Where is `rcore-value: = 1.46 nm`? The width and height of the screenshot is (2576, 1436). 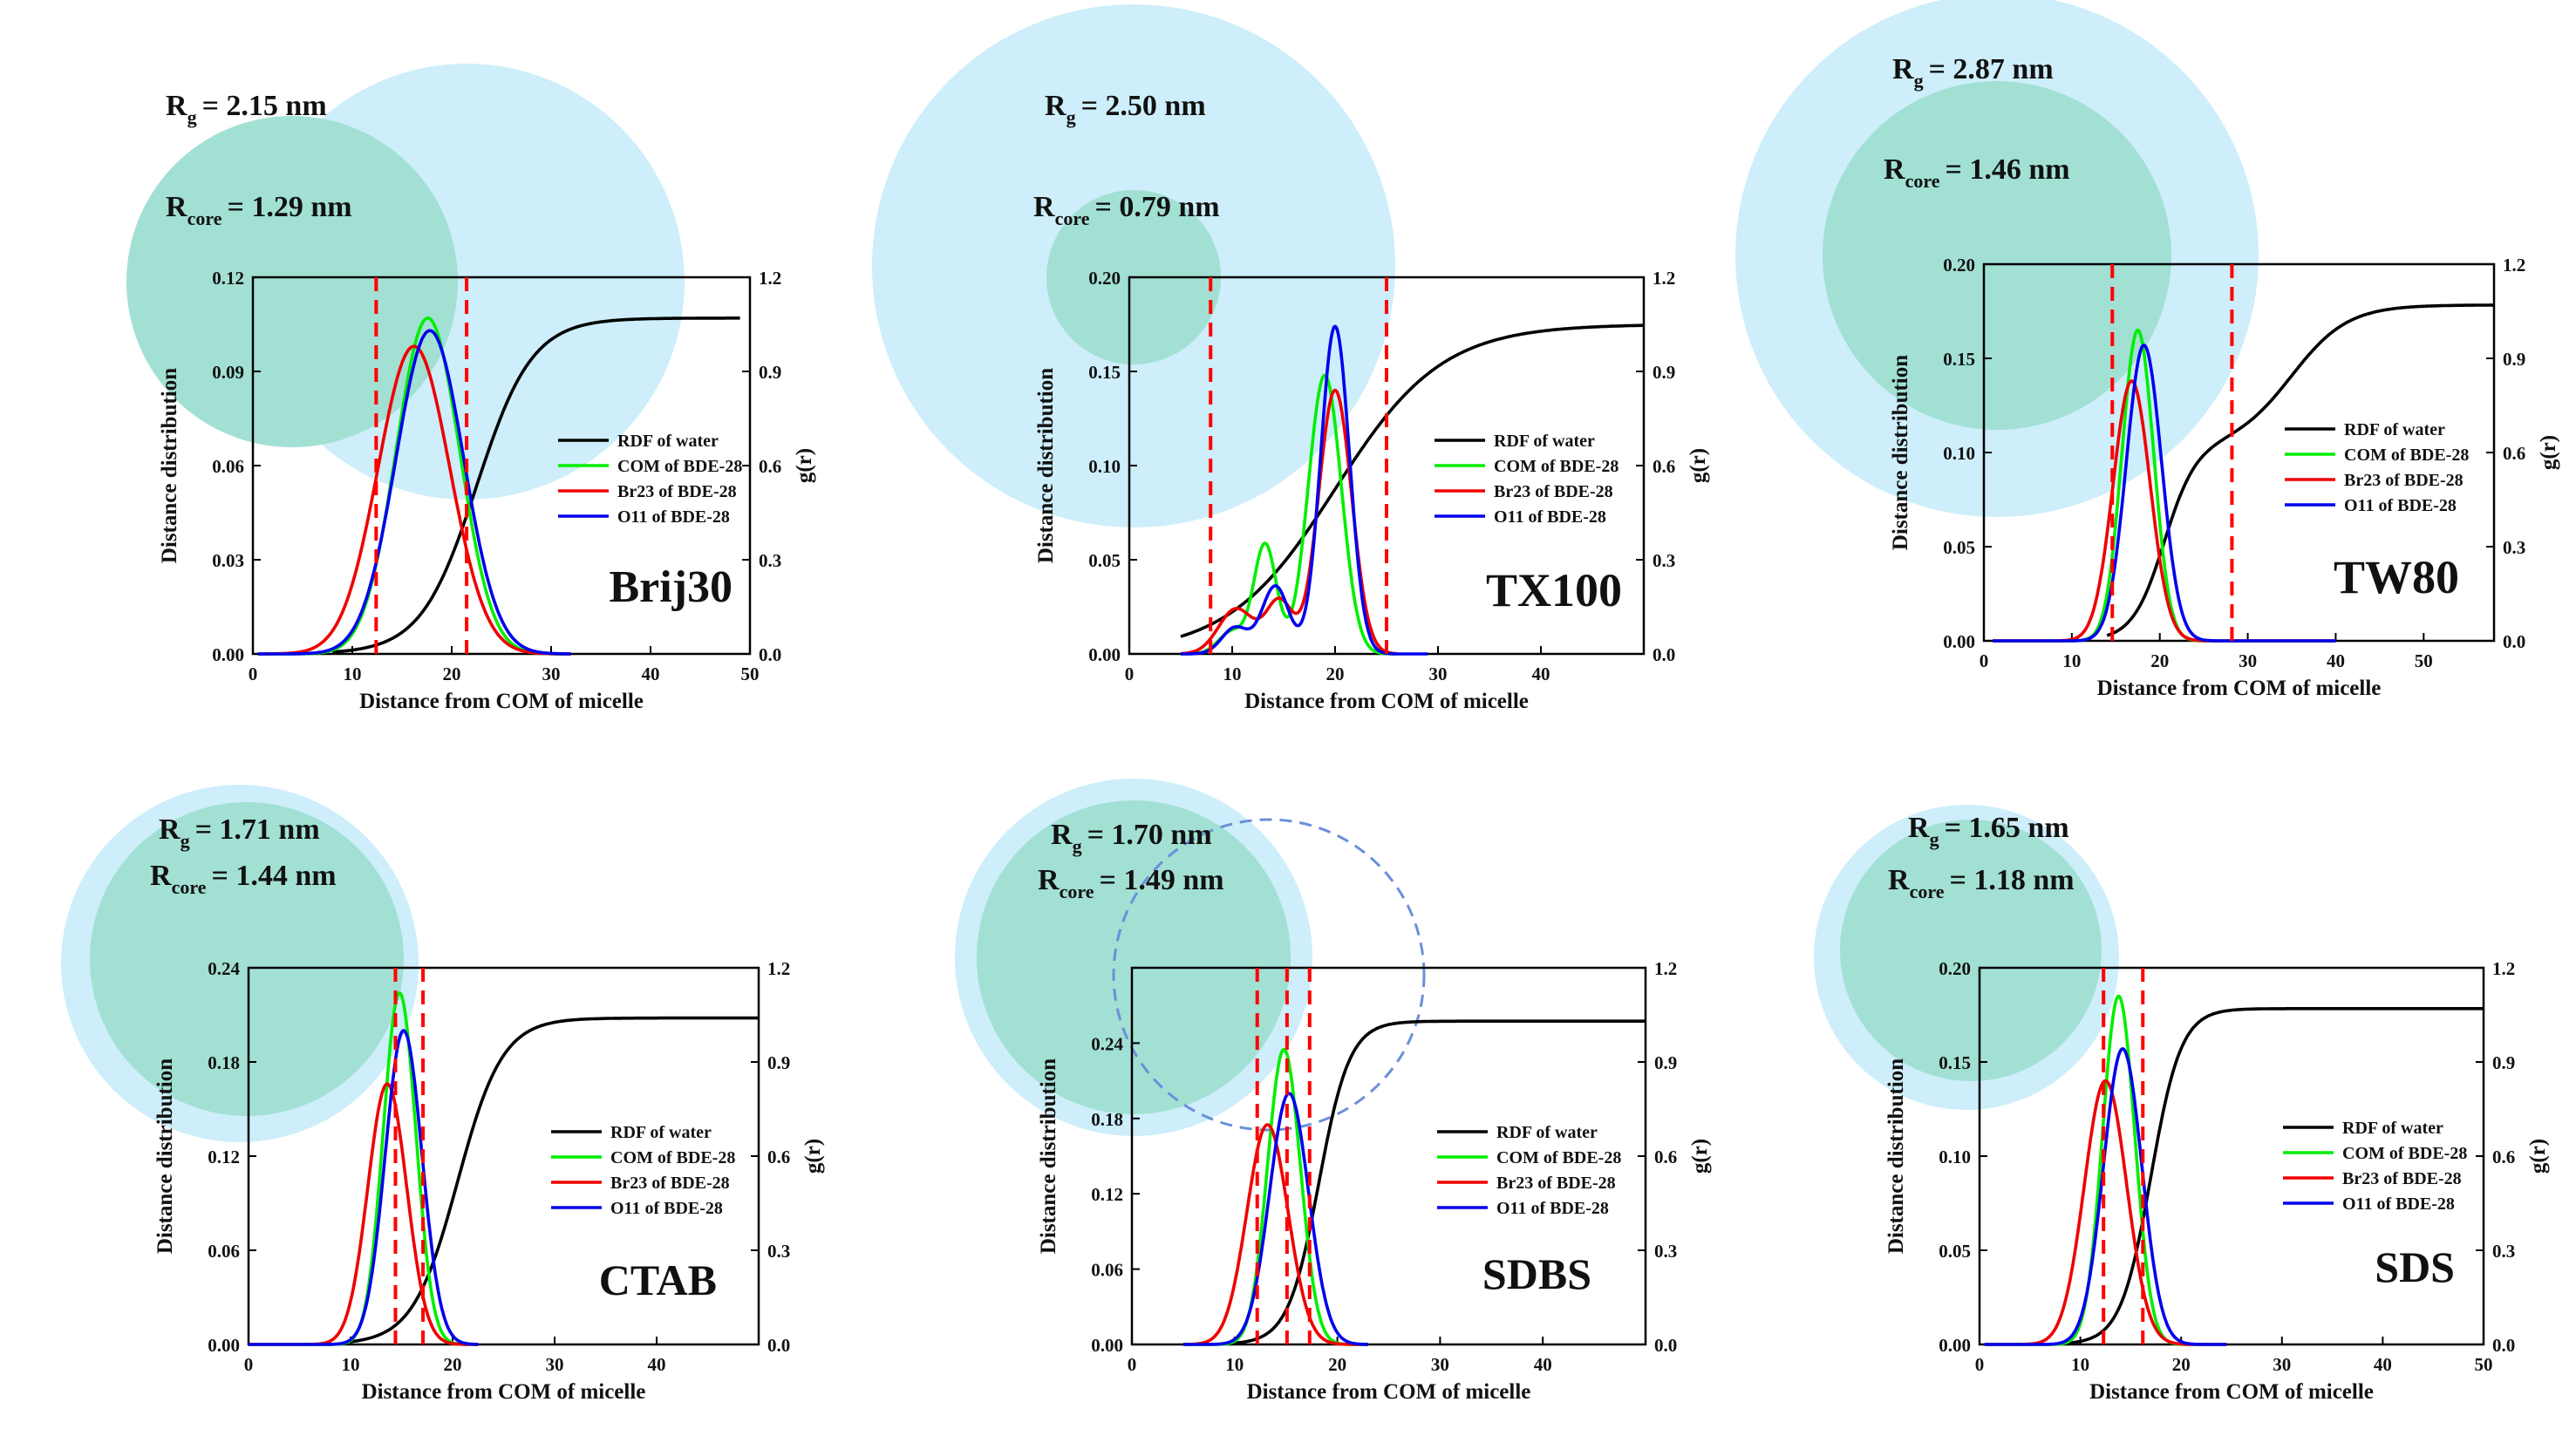 rcore-value: = 1.46 nm is located at coordinates (2007, 169).